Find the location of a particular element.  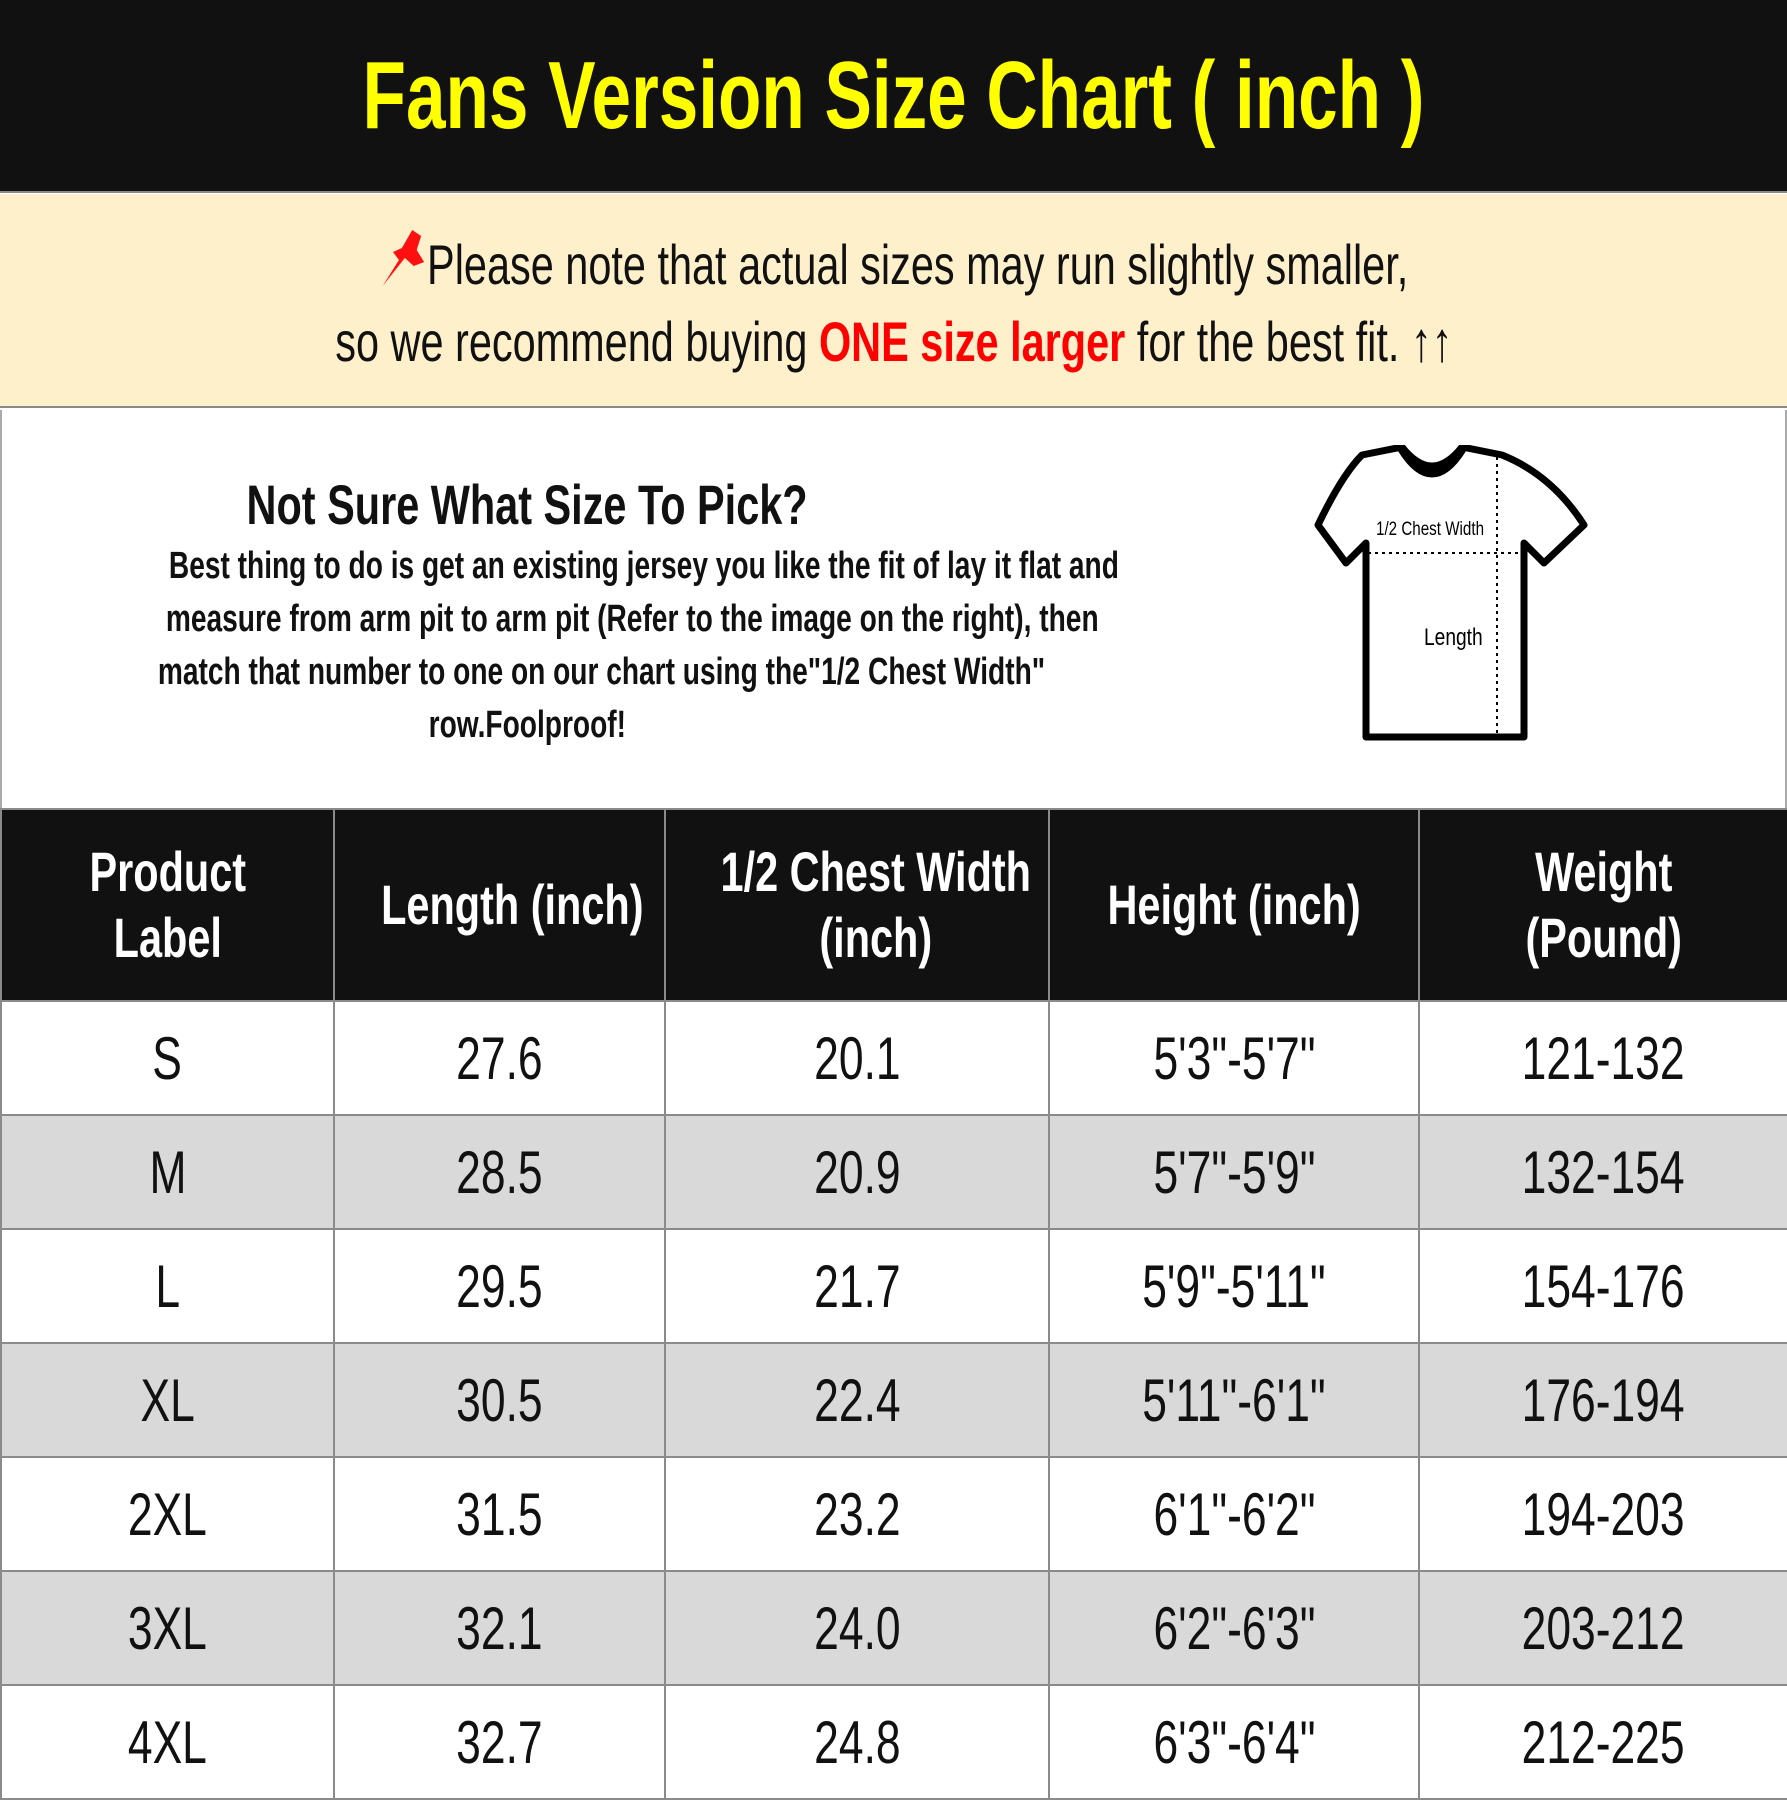

cell-weight: 154-176 is located at coordinates (1602, 1286).